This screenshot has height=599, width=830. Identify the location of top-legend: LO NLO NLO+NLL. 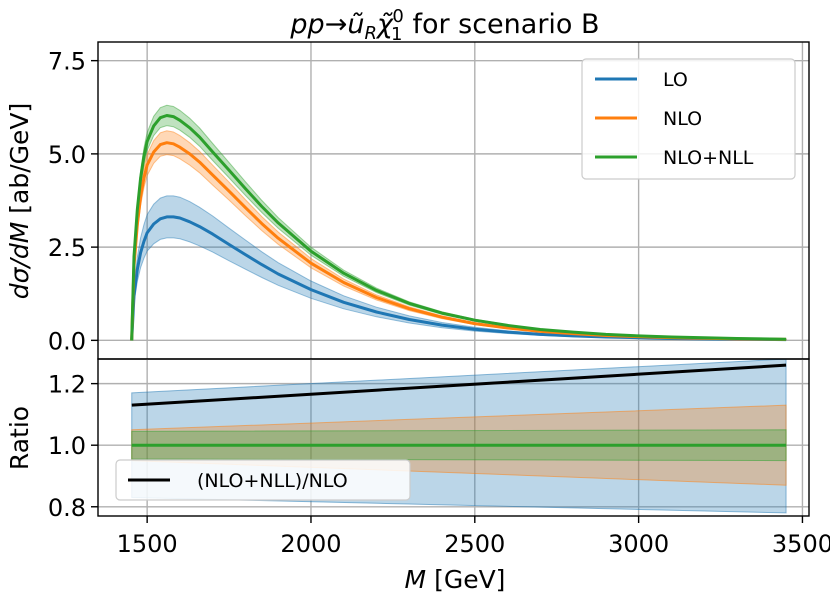
(688, 119).